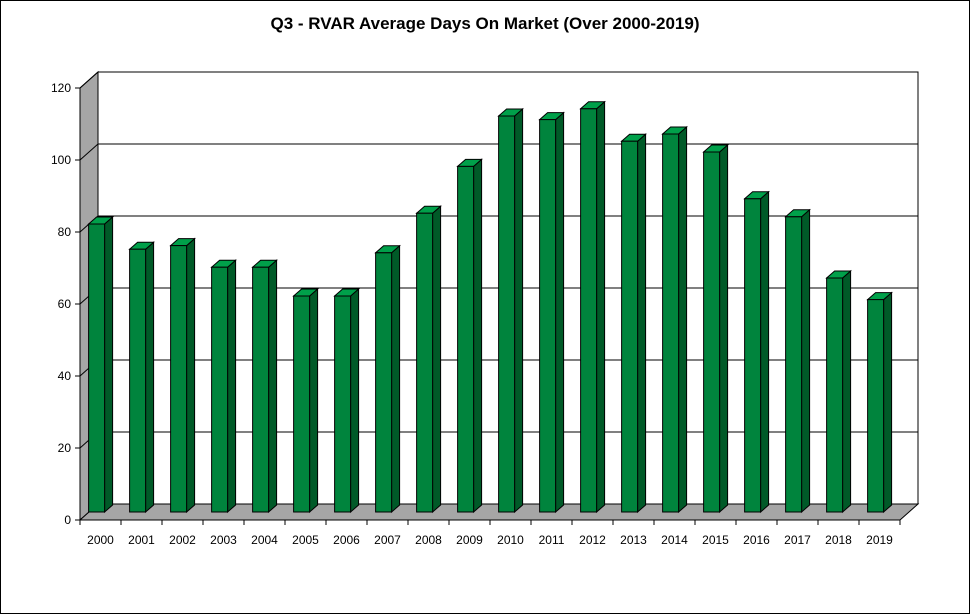  Describe the element at coordinates (466, 339) in the screenshot. I see `bar-front-2009` at that location.